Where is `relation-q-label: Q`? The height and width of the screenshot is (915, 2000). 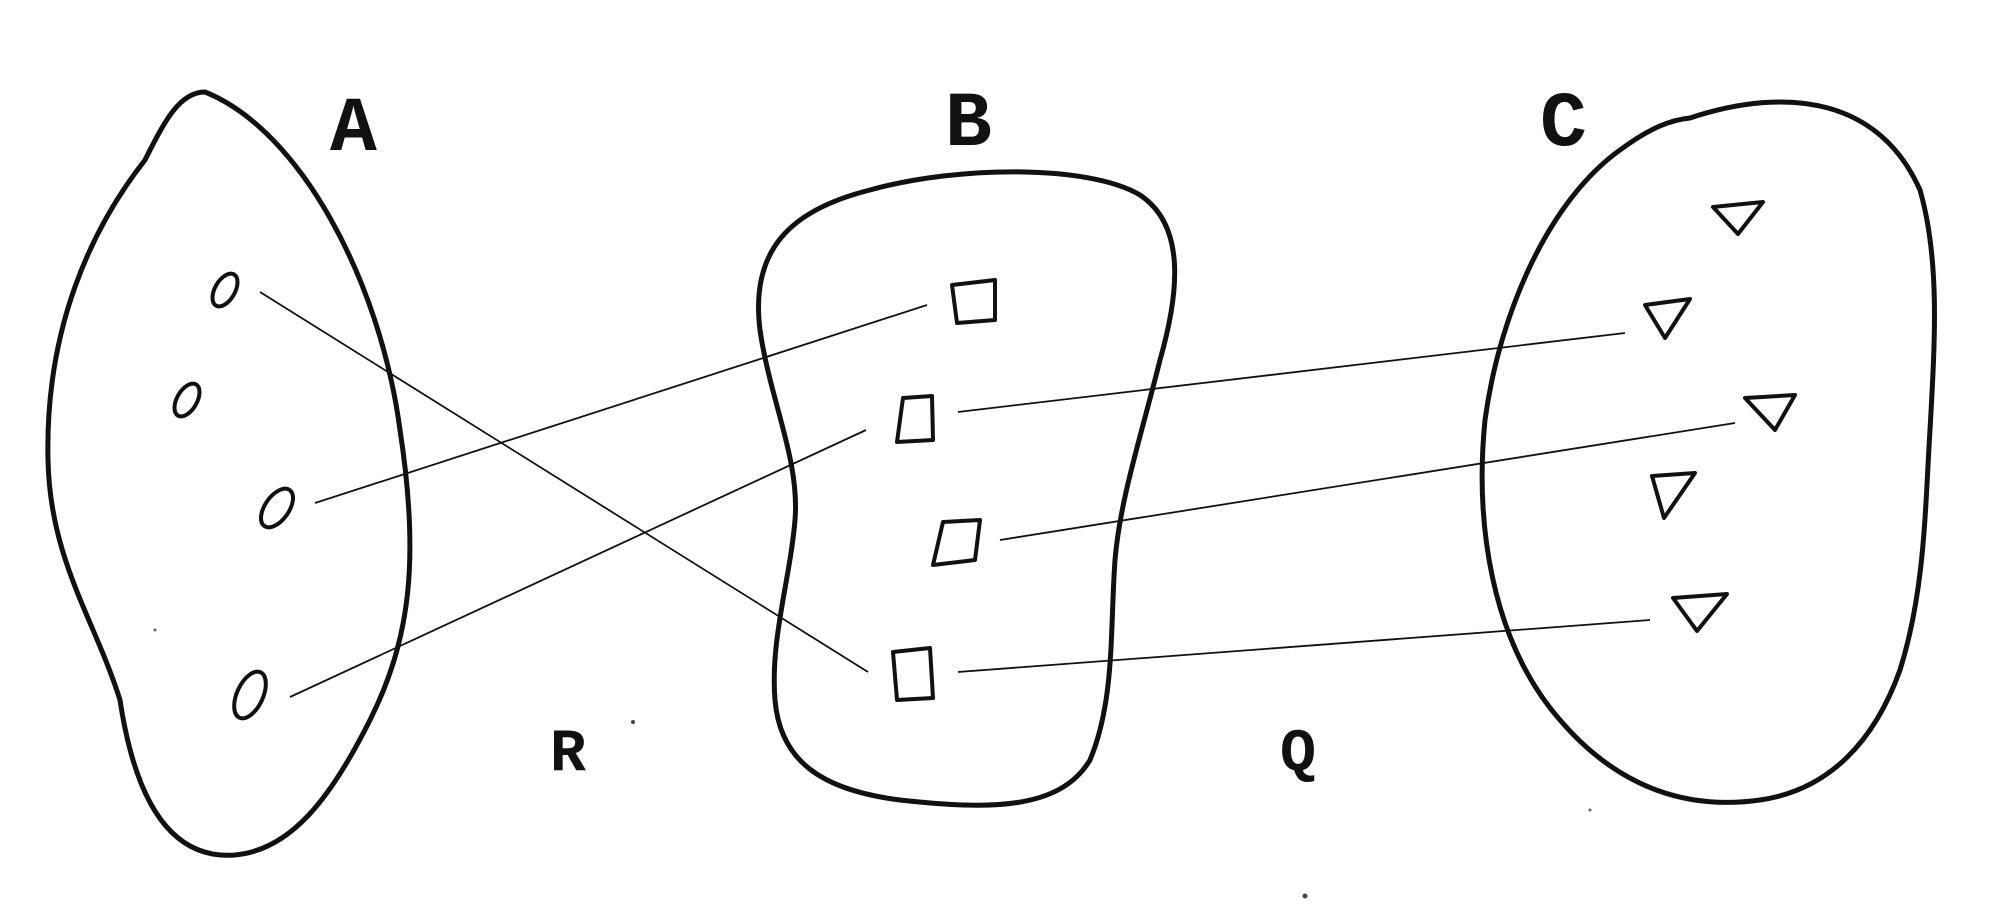 relation-q-label: Q is located at coordinates (1298, 755).